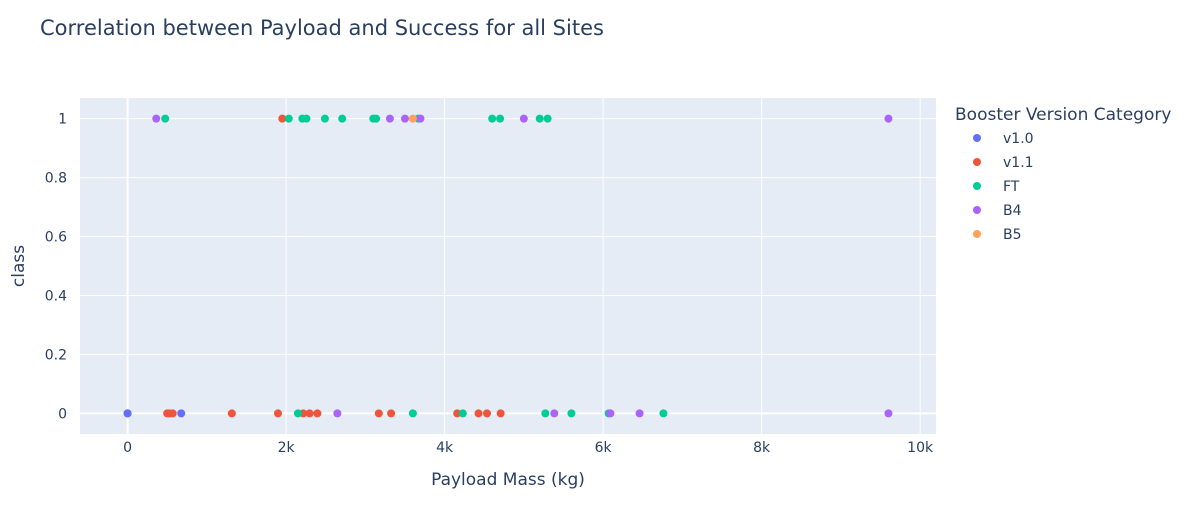 This screenshot has height=512, width=1192. Describe the element at coordinates (1018, 163) in the screenshot. I see `legend-label: v1.1` at that location.